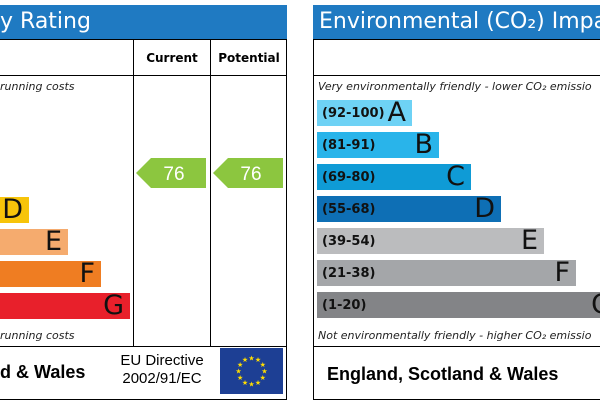 The image size is (600, 404). I want to click on environmental-band-letter: G, so click(595, 305).